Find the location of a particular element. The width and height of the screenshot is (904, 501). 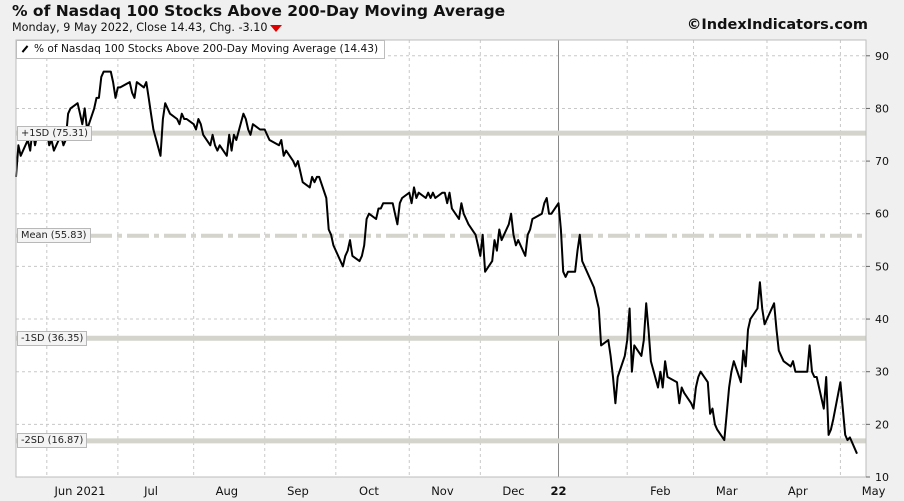

y-tick-label: 10 is located at coordinates (882, 477).